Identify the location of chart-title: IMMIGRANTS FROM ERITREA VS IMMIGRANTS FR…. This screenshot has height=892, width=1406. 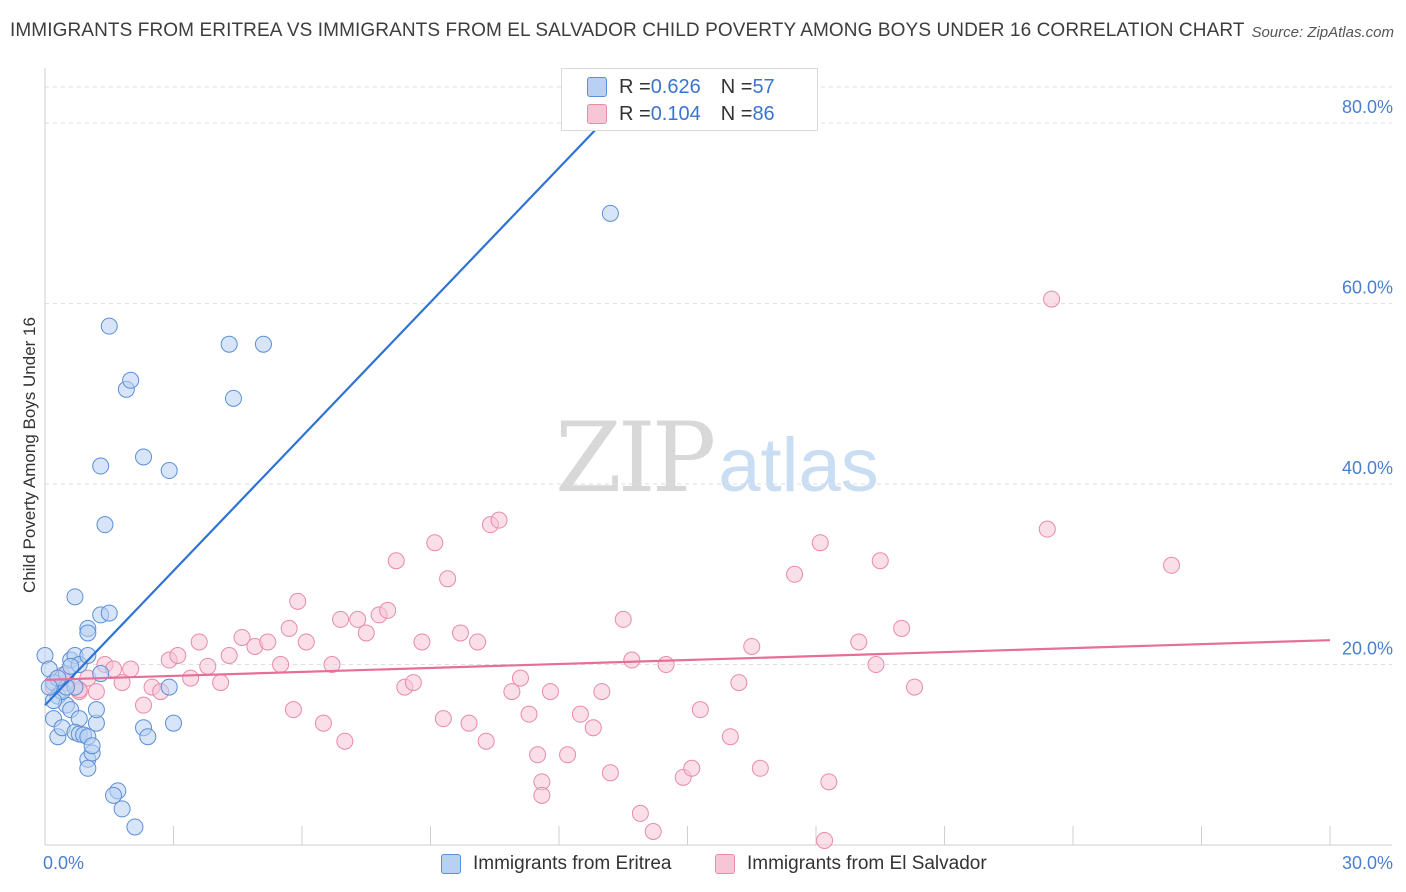
(627, 30).